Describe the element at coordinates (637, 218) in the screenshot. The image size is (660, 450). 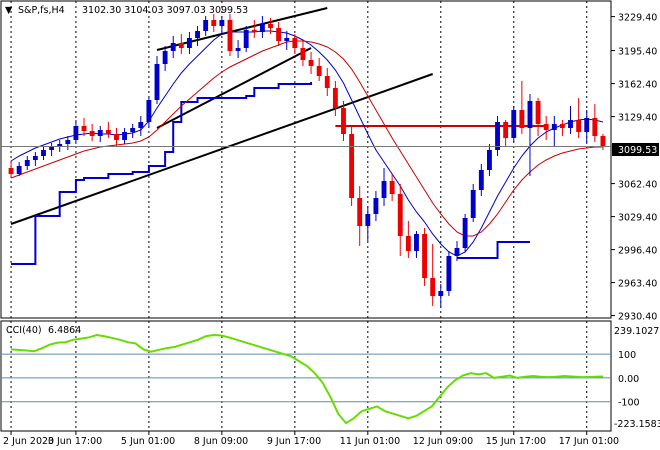
I see `price-tick-label: 3029.40` at that location.